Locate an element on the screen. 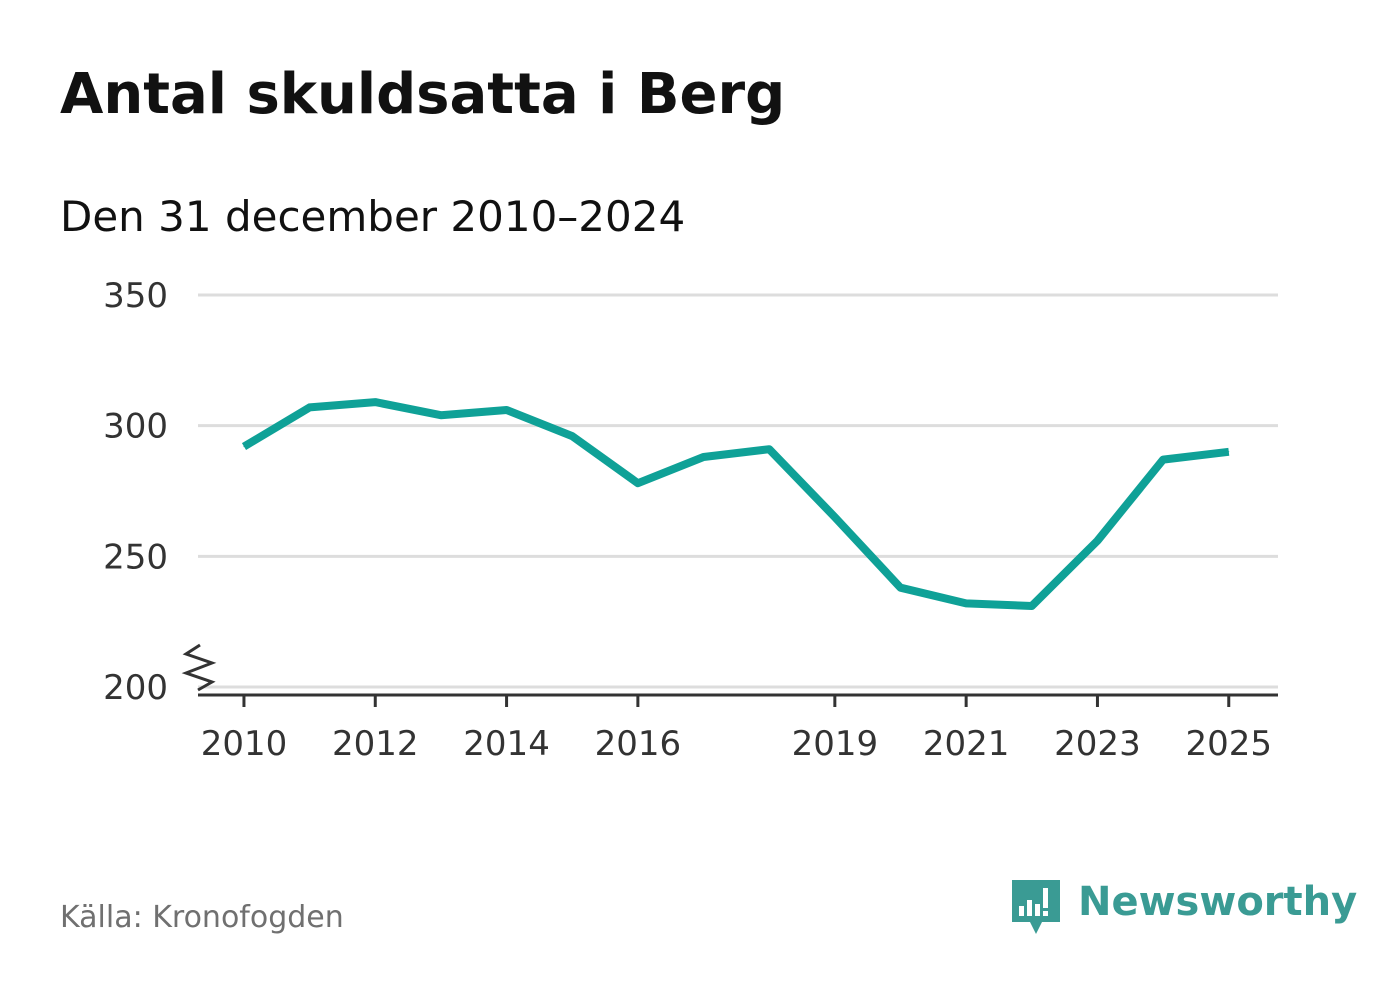 This screenshot has width=1382, height=999. y-tick-label: 300 is located at coordinates (135, 427).